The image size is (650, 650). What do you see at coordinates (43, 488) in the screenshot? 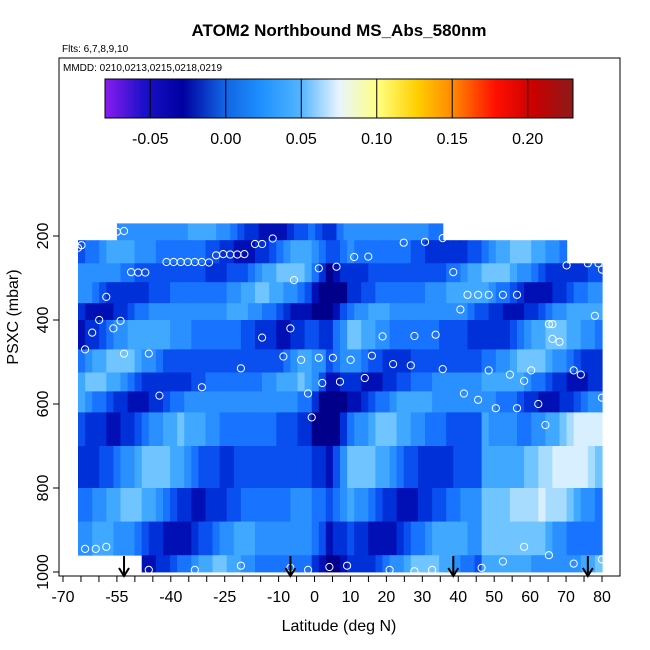
I see `y-tick-label: 800` at bounding box center [43, 488].